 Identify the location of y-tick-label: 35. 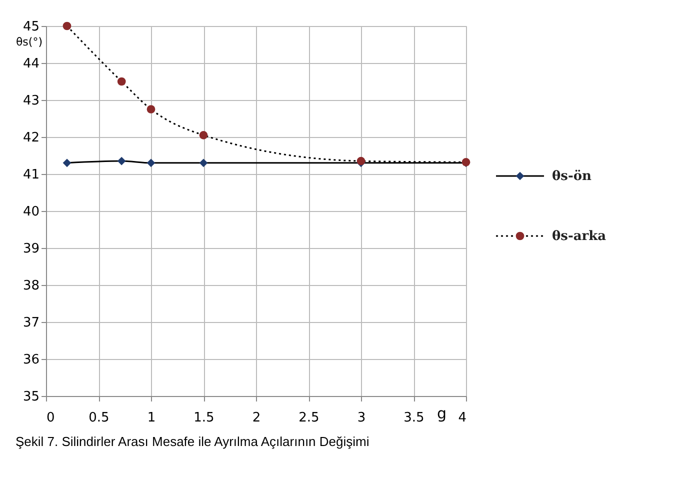
(31, 397).